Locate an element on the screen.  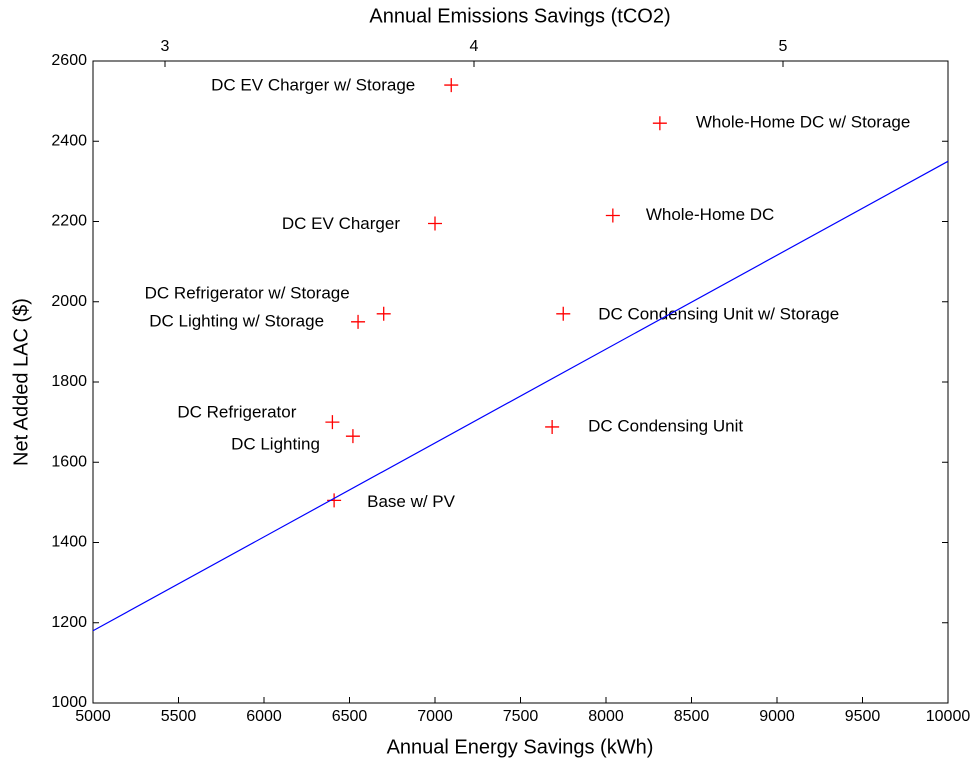
point-label: DC Refrigerator is located at coordinates (236, 412).